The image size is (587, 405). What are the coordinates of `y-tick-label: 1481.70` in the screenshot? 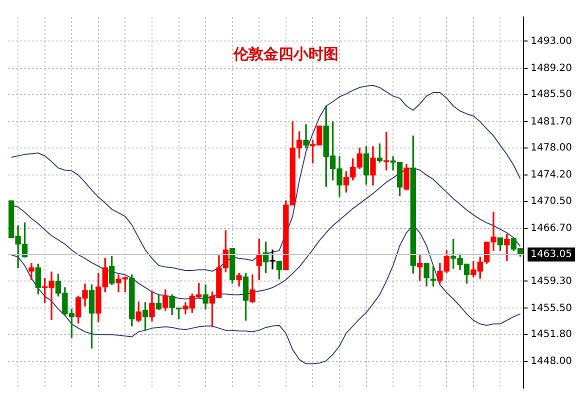 It's located at (551, 122).